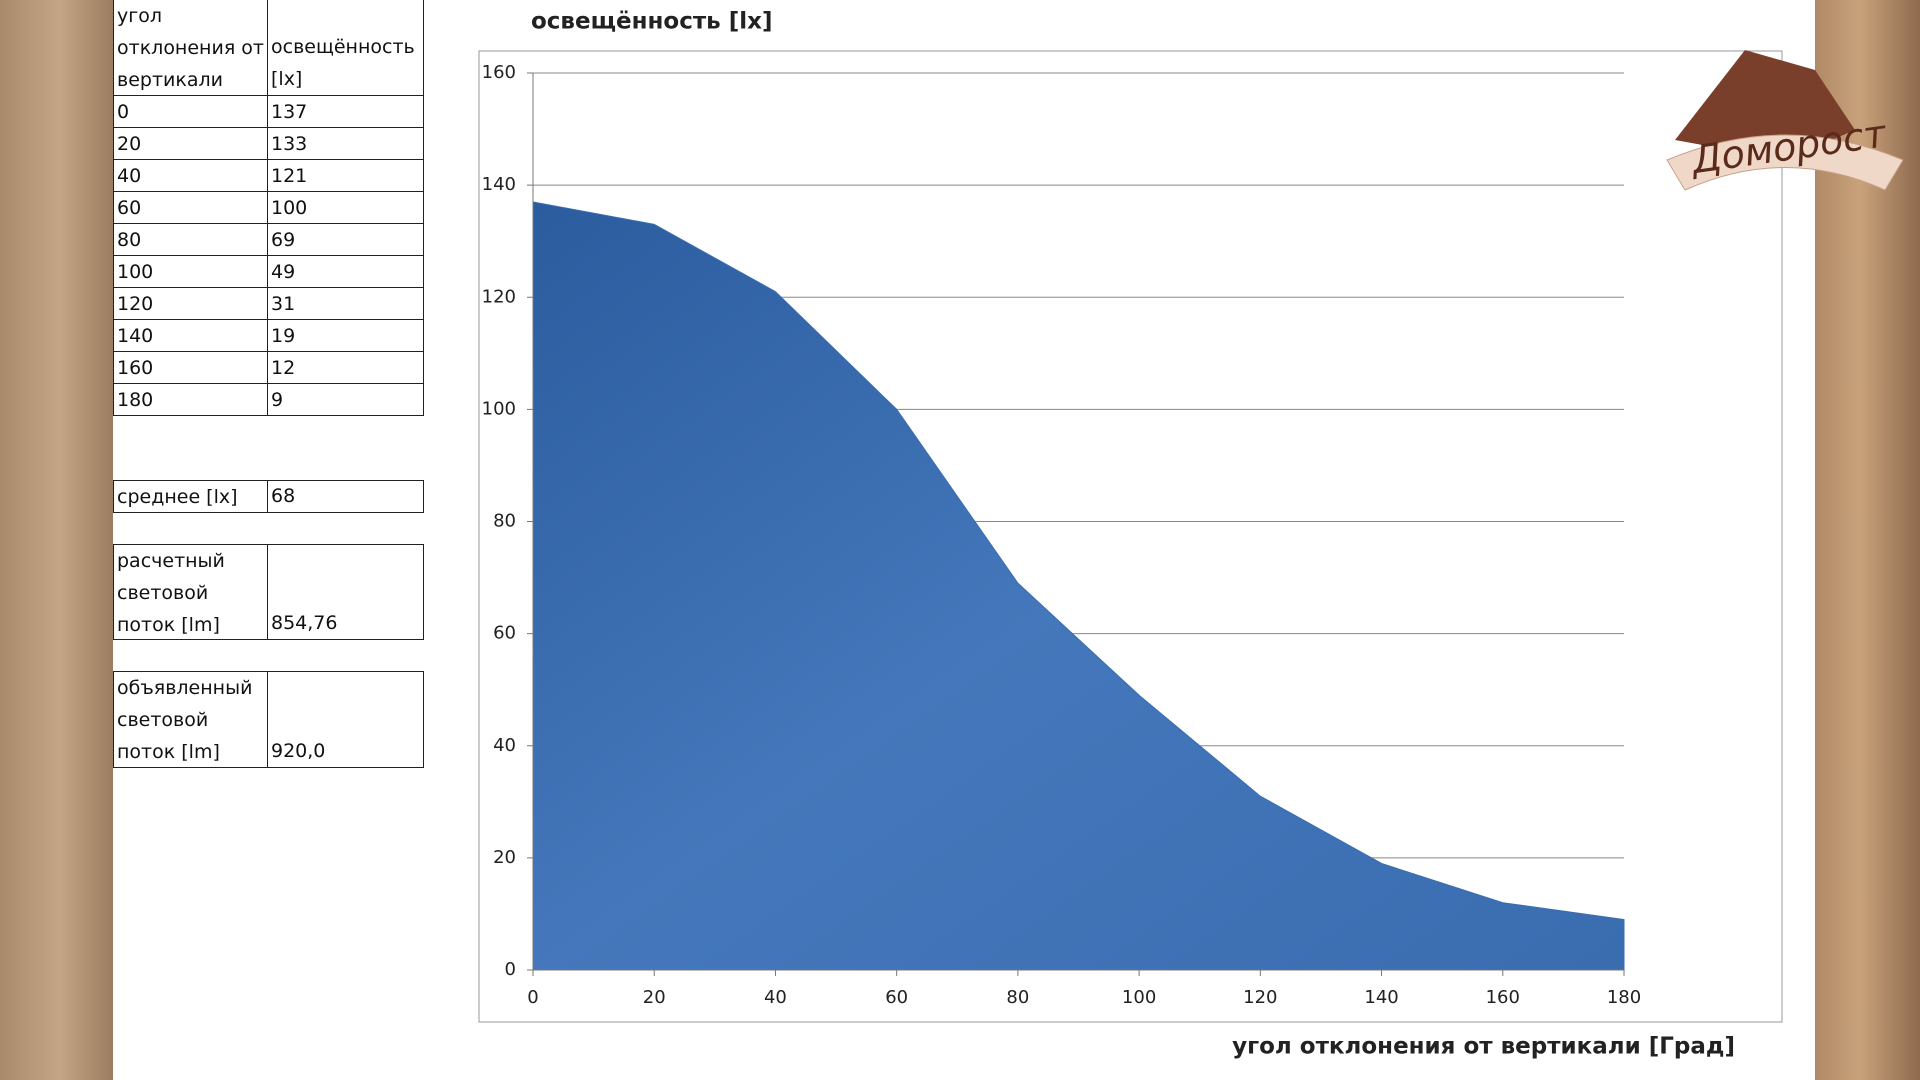 Image resolution: width=1920 pixels, height=1080 pixels. Describe the element at coordinates (1785, 120) in the screenshot. I see `logo: Доморост` at that location.